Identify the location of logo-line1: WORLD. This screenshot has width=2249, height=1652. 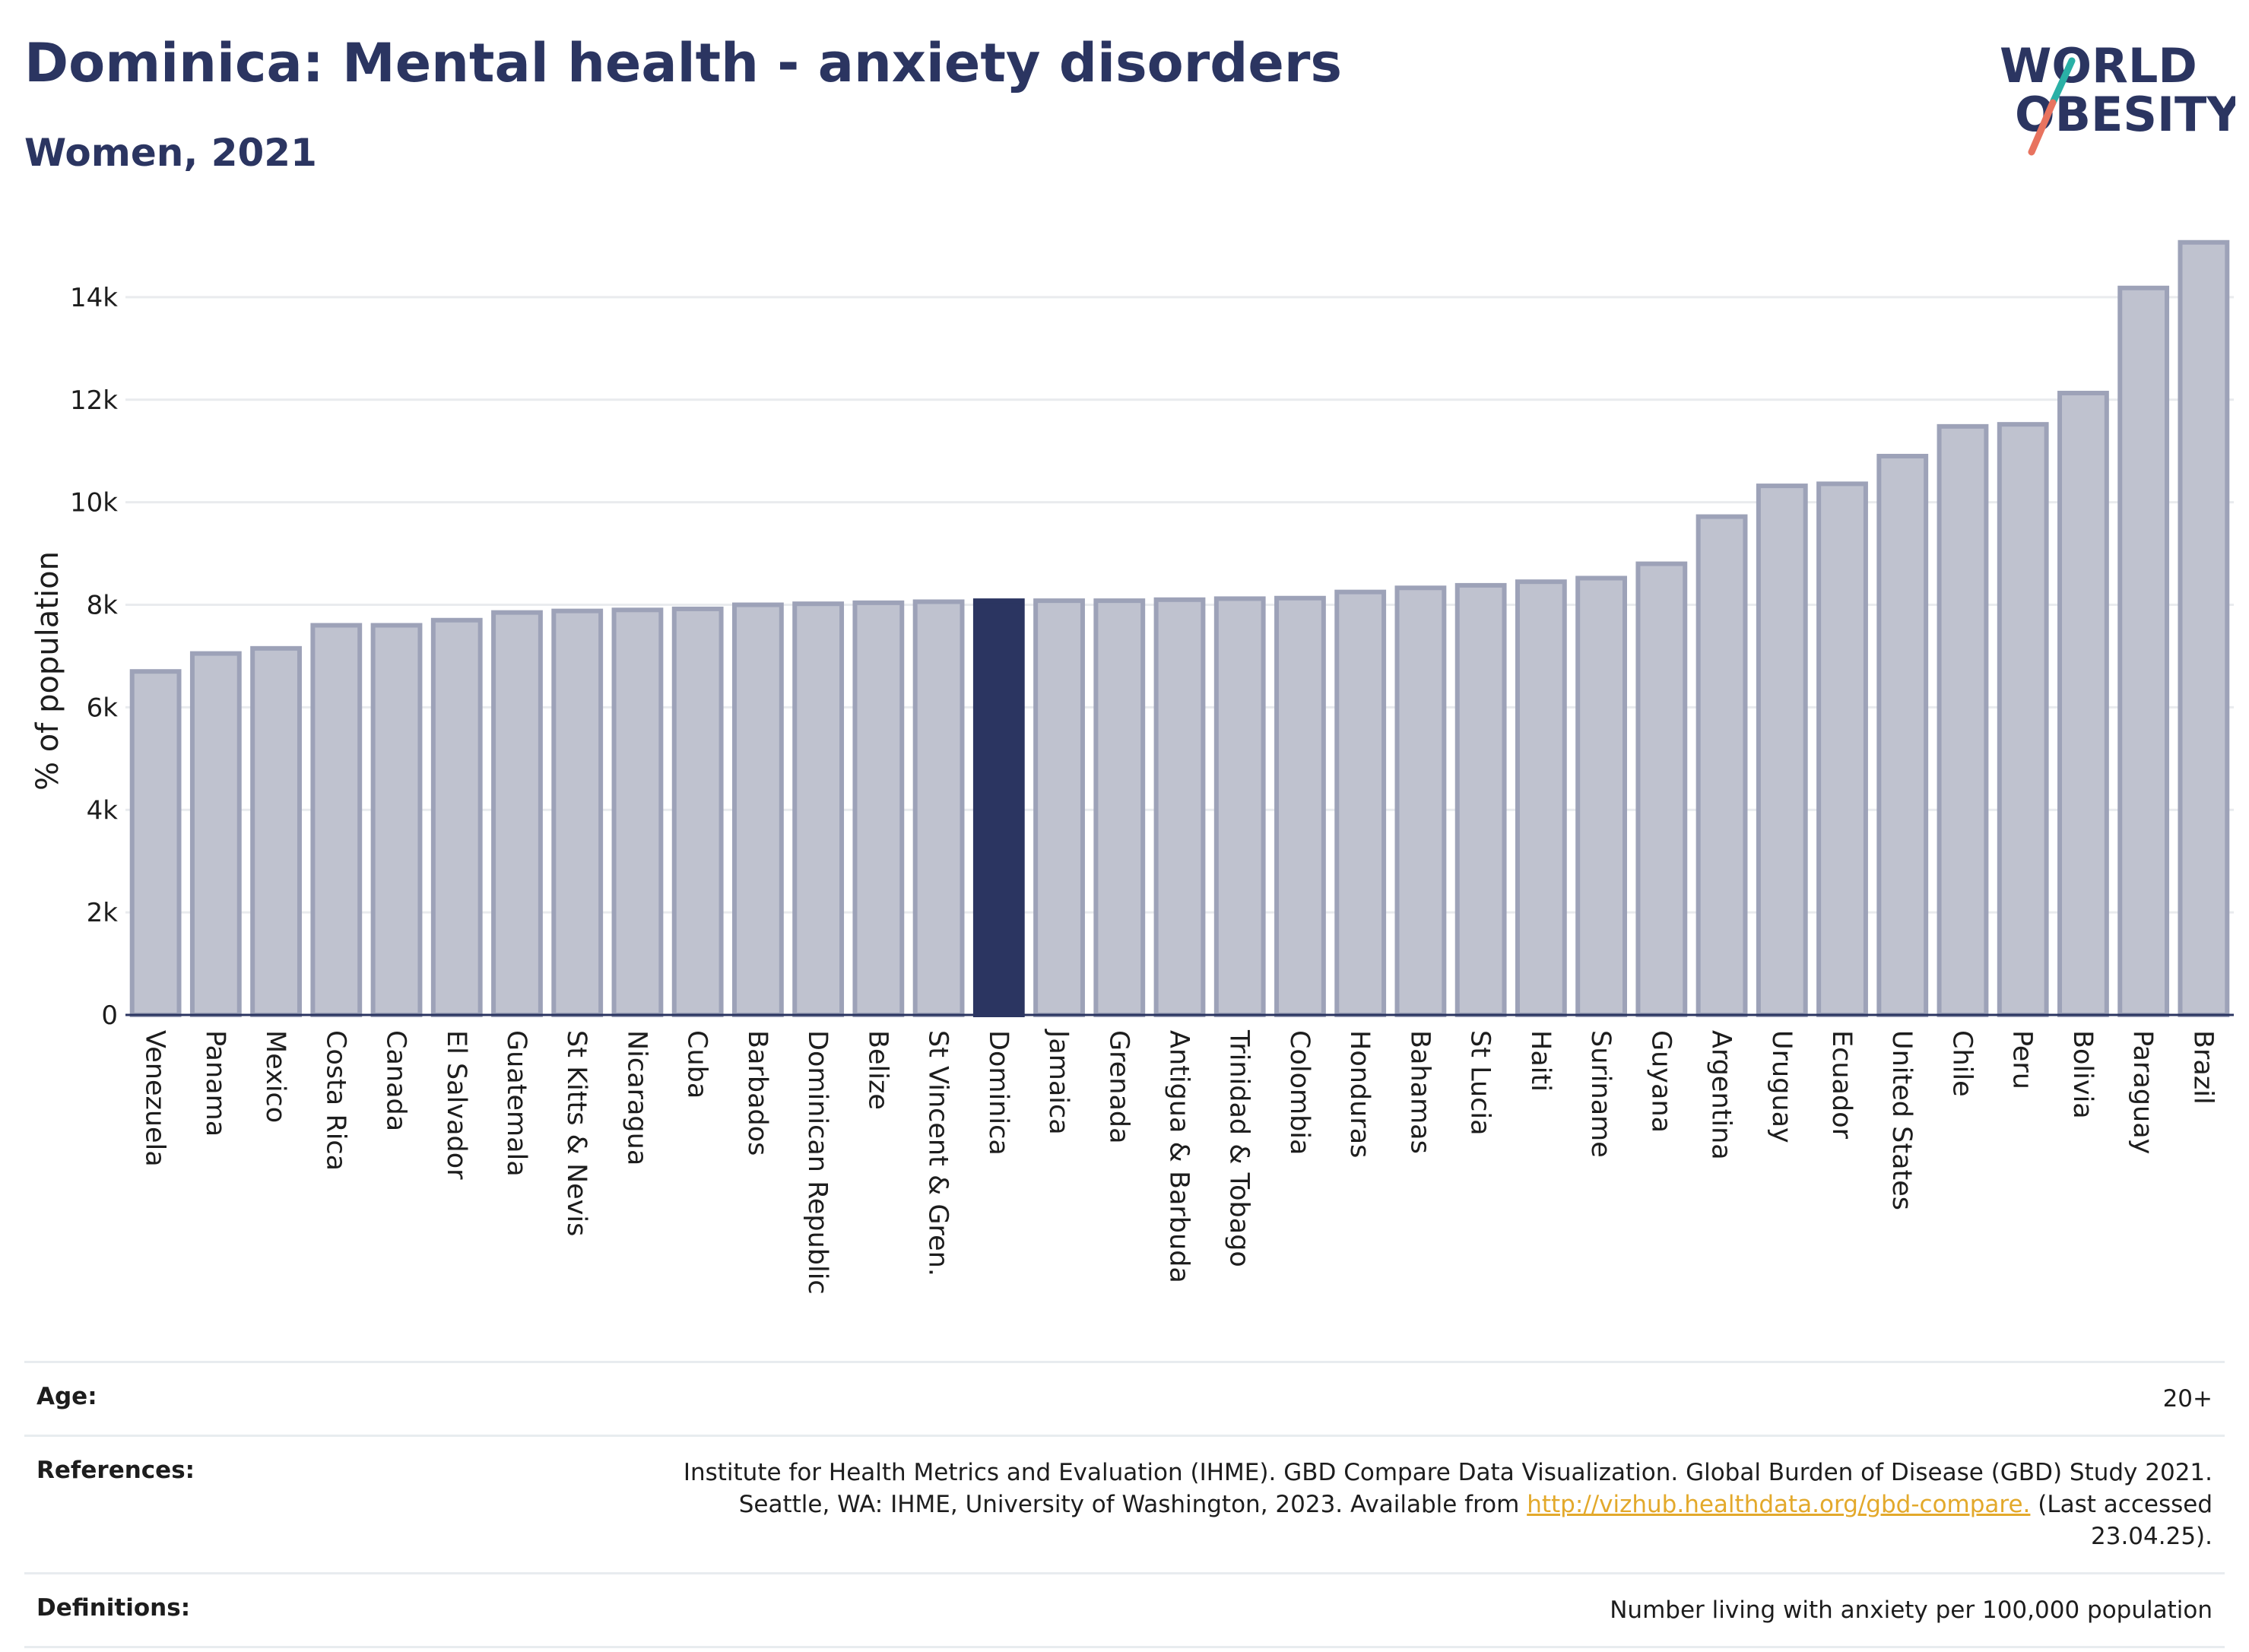
(2098, 66).